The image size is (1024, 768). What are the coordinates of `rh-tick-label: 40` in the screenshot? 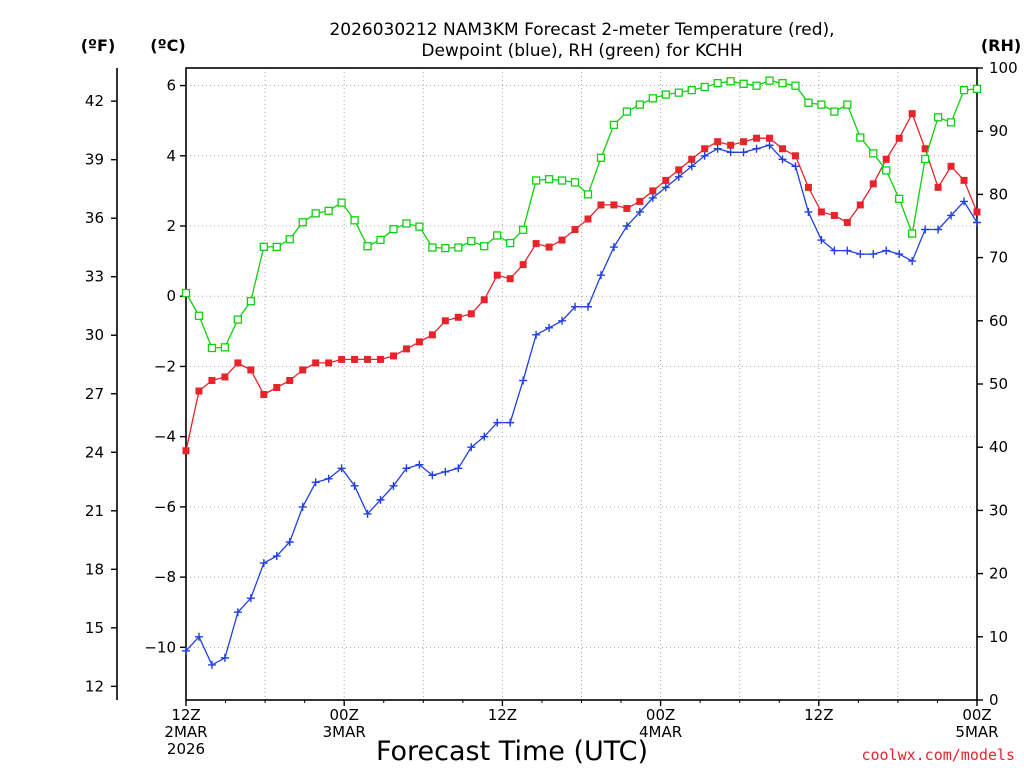 It's located at (998, 447).